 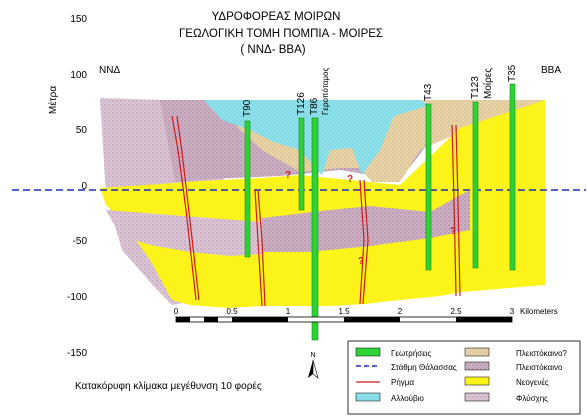 What do you see at coordinates (541, 353) in the screenshot?
I see `legend-label: Πλειστόκαινο?` at bounding box center [541, 353].